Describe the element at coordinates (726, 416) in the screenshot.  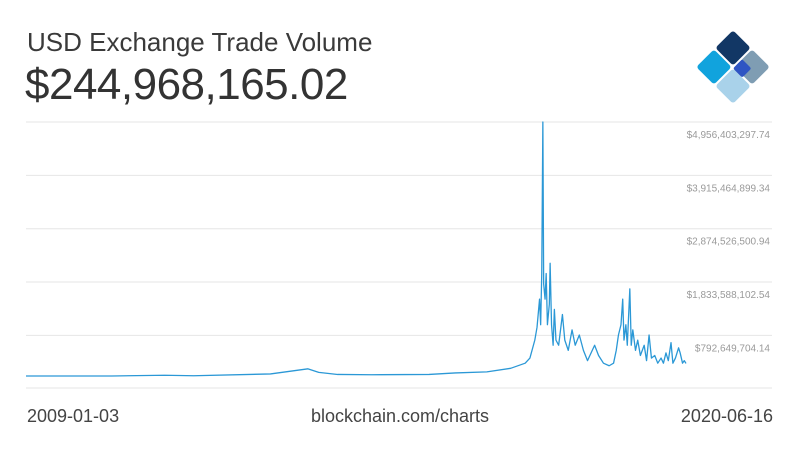
I see `end-date: 2020-06-16` at that location.